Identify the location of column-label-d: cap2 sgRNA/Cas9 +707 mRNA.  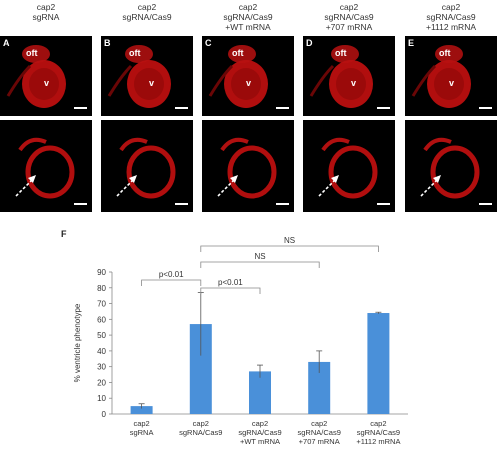
(349, 17).